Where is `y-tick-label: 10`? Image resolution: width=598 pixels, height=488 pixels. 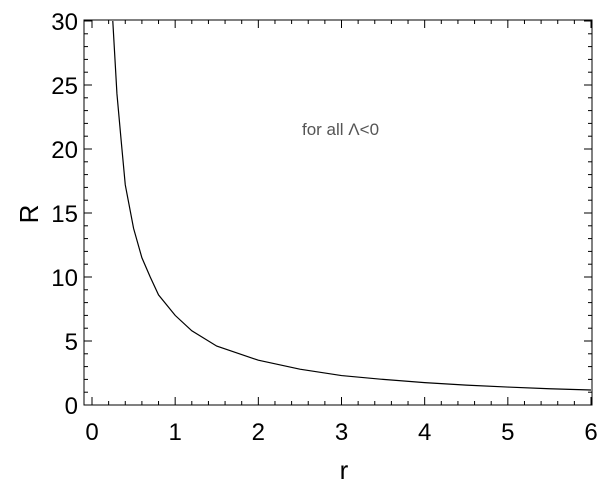 y-tick-label: 10 is located at coordinates (64, 278).